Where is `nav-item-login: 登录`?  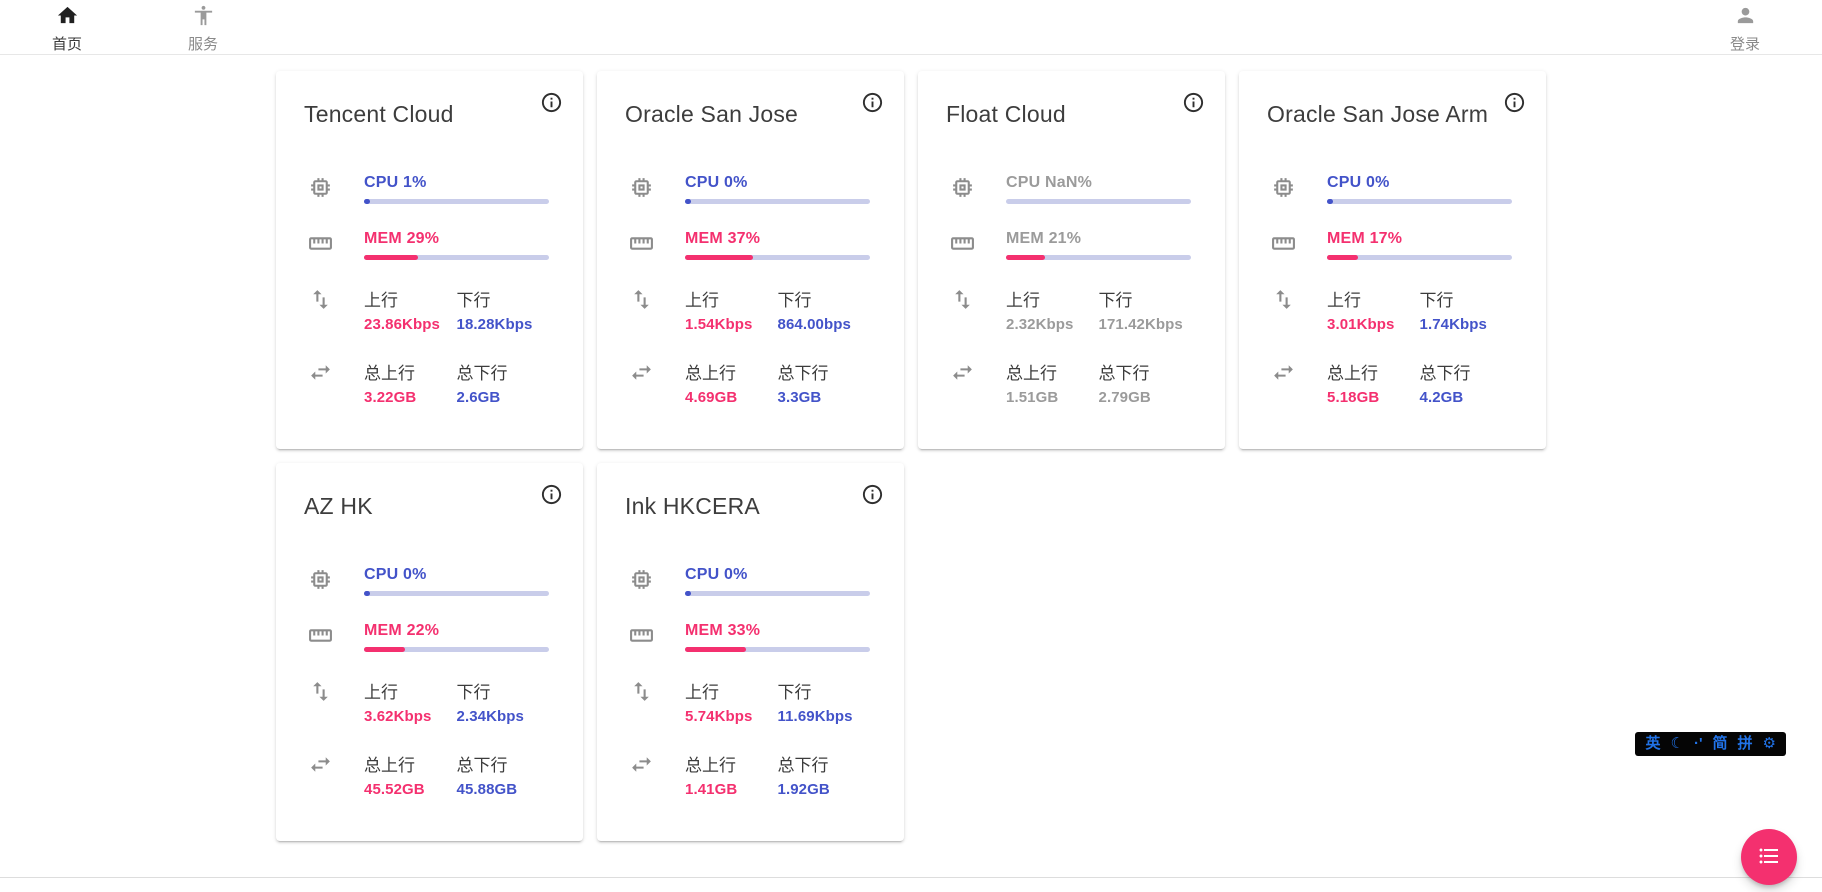 nav-item-login: 登录 is located at coordinates (1745, 27).